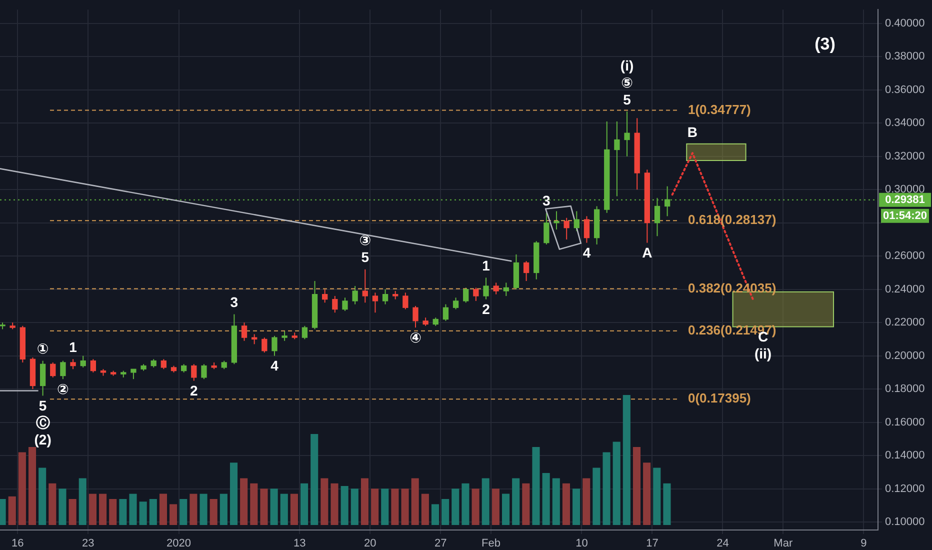 Image resolution: width=932 pixels, height=550 pixels. Describe the element at coordinates (63, 388) in the screenshot. I see `annotation: ②` at that location.